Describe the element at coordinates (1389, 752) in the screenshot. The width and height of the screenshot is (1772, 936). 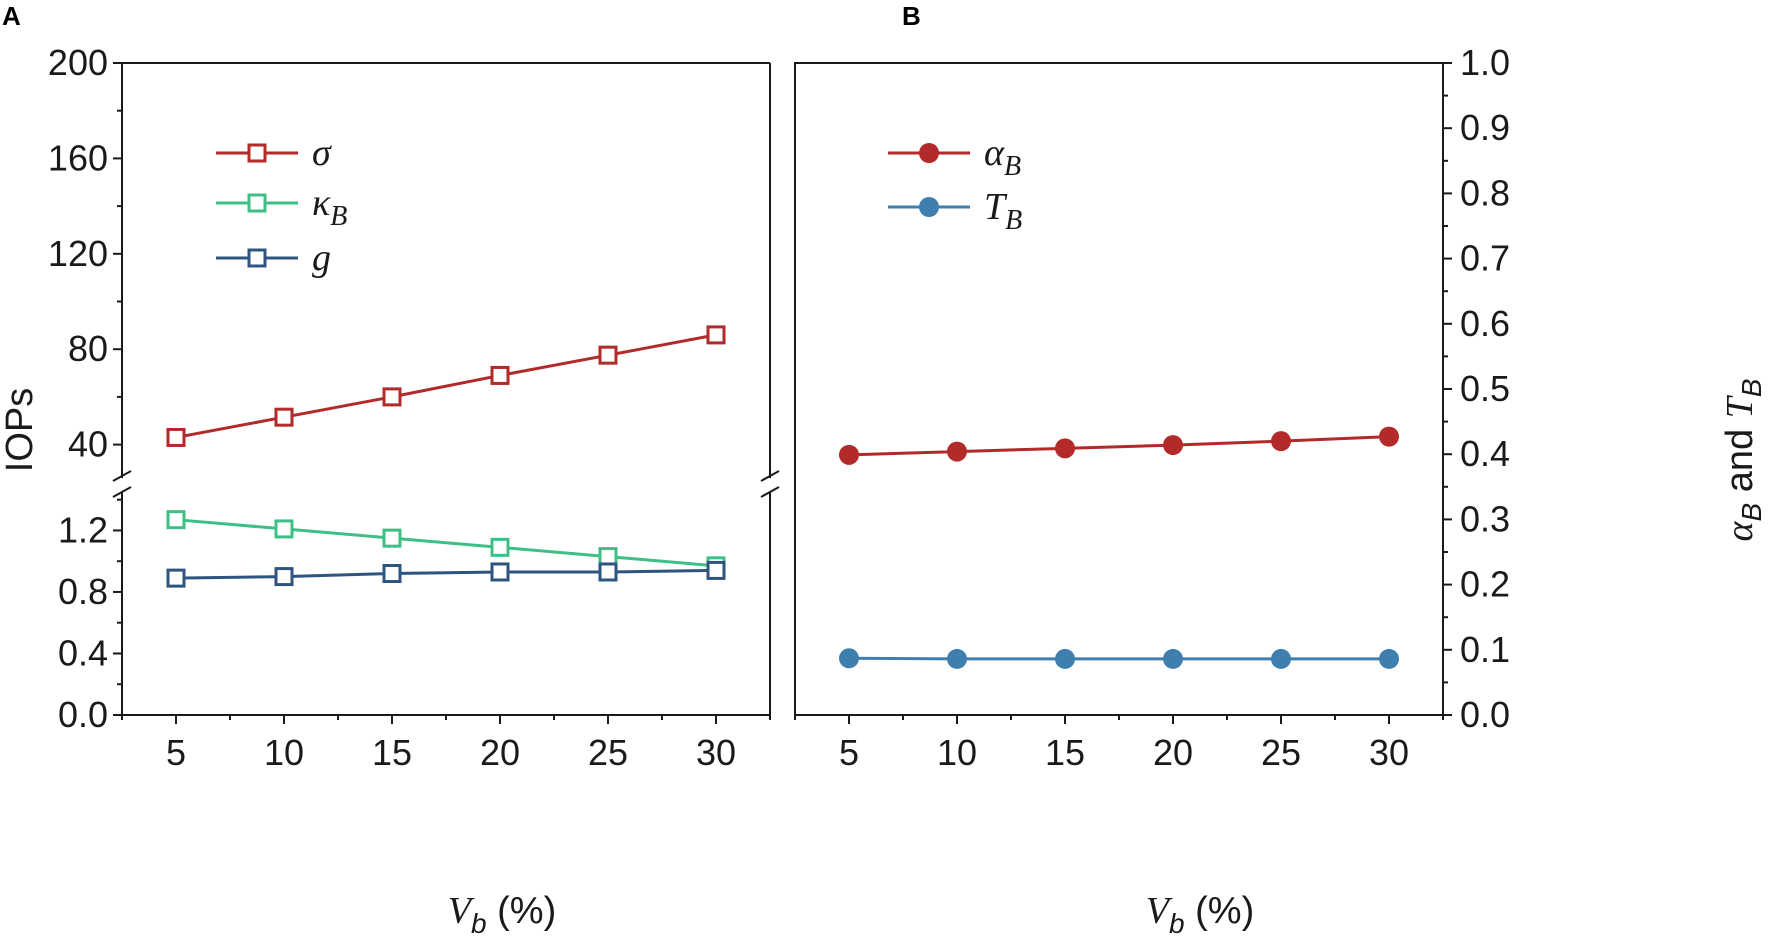
I see `panel-b-x-tick-label: 30` at that location.